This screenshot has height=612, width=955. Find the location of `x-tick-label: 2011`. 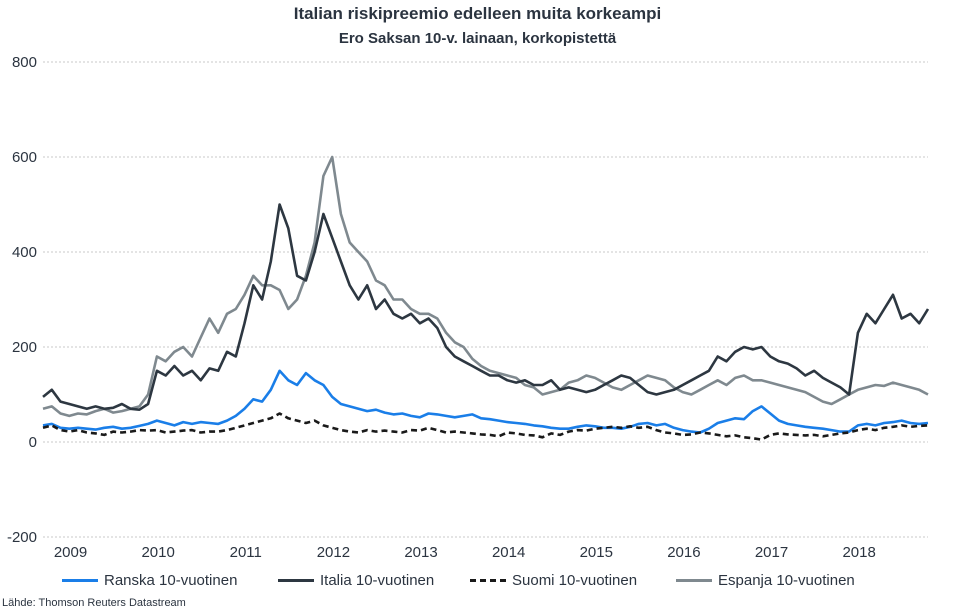

x-tick-label: 2011 is located at coordinates (246, 552).